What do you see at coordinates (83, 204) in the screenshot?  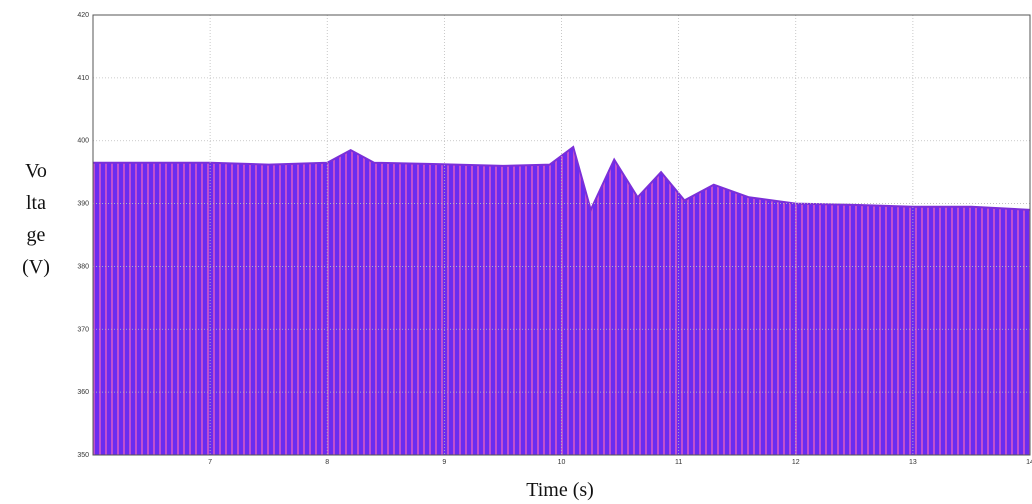 I see `y-tick-label: 390` at bounding box center [83, 204].